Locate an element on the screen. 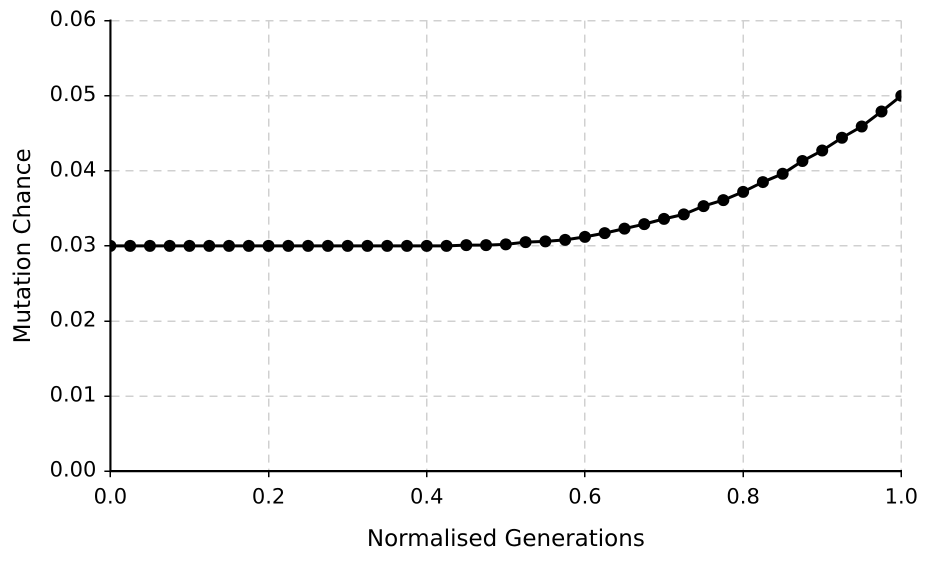 Image resolution: width=926 pixels, height=562 pixels. x-tick-label: 1.0 is located at coordinates (901, 496).